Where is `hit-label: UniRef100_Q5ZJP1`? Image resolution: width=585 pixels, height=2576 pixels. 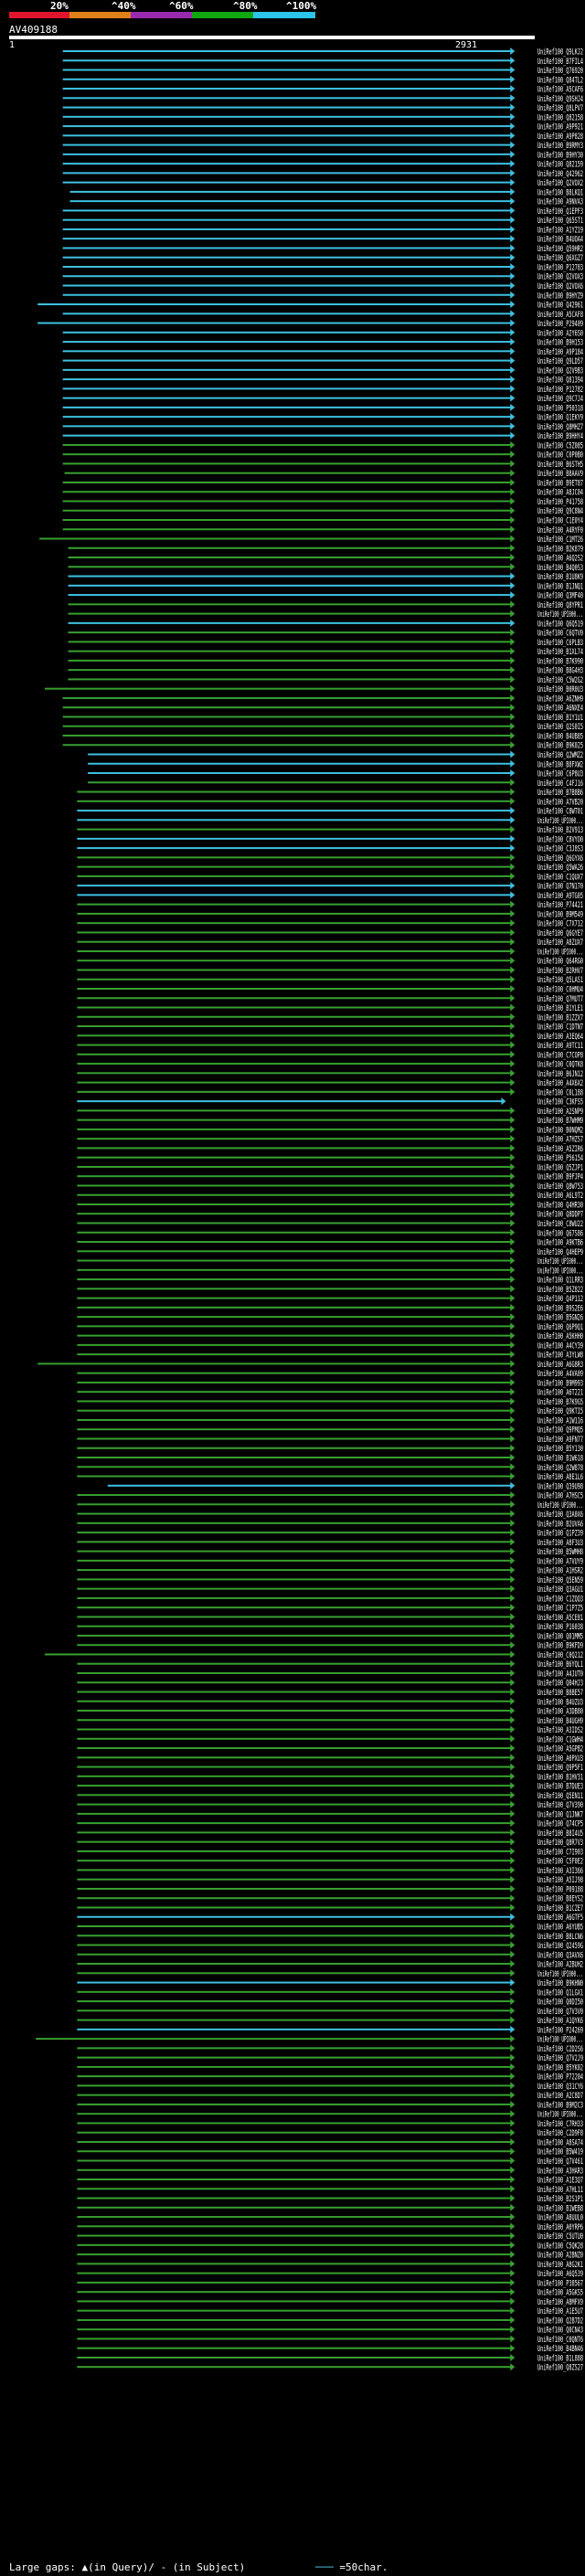 hit-label: UniRef100_Q5ZJP1 is located at coordinates (560, 1167).